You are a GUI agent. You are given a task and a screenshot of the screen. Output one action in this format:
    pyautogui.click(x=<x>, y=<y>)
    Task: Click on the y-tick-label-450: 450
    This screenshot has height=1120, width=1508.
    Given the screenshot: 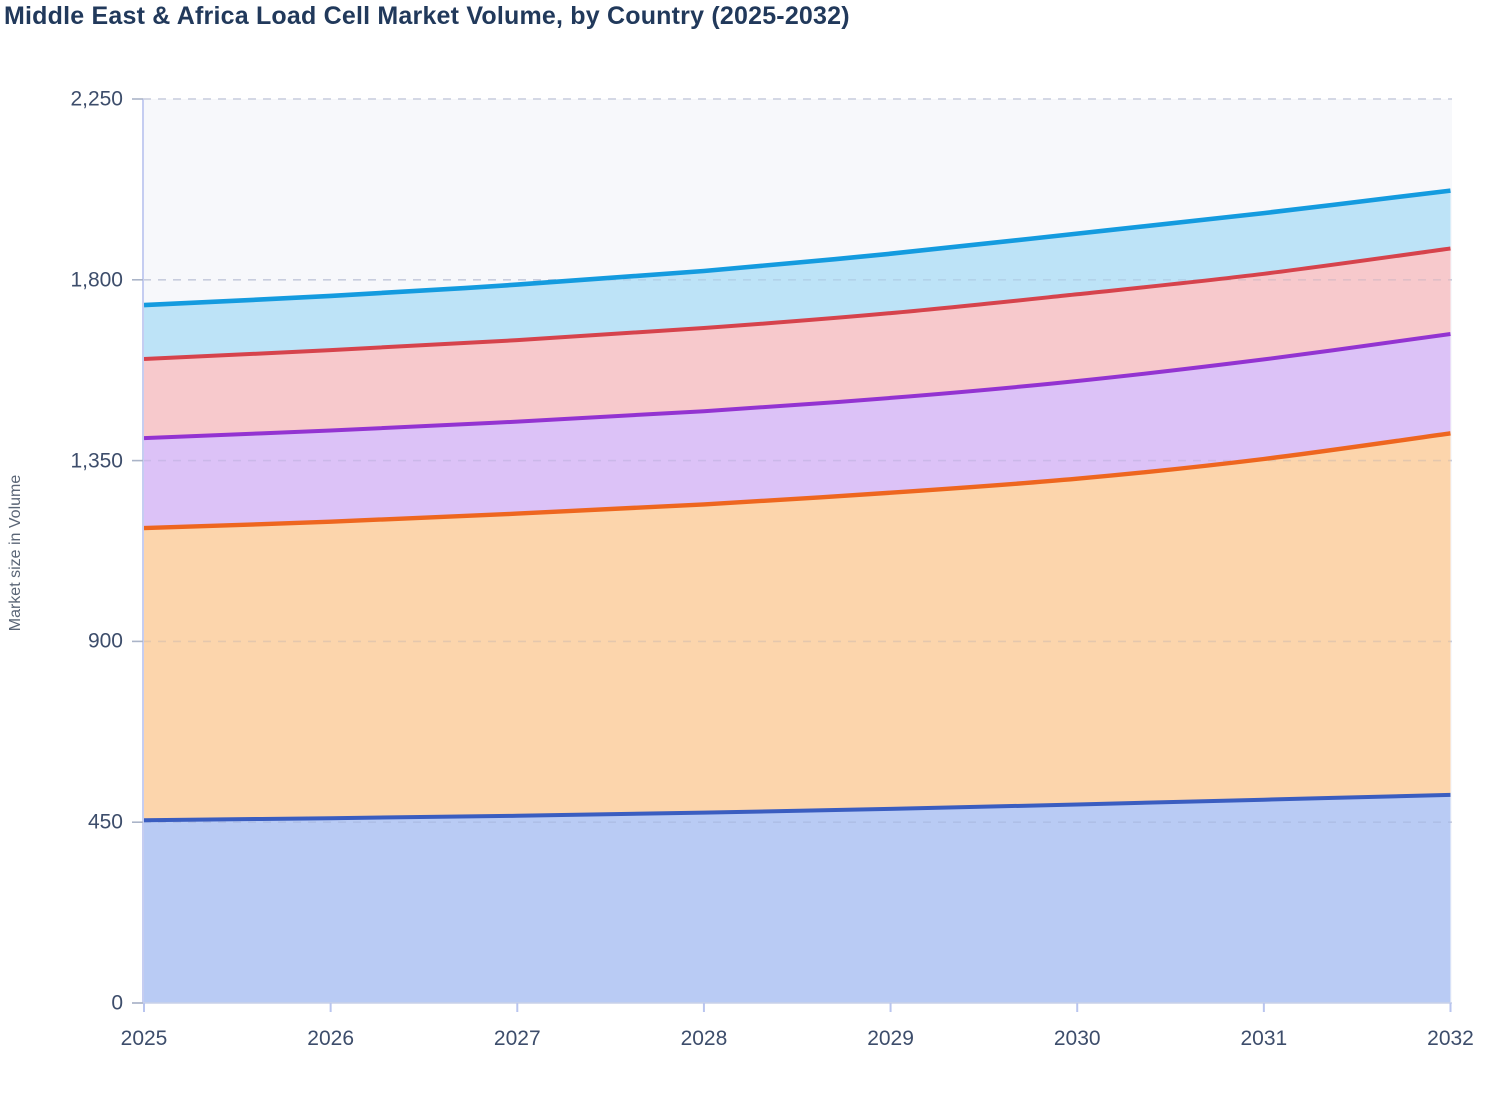 What is the action you would take?
    pyautogui.click(x=105, y=822)
    